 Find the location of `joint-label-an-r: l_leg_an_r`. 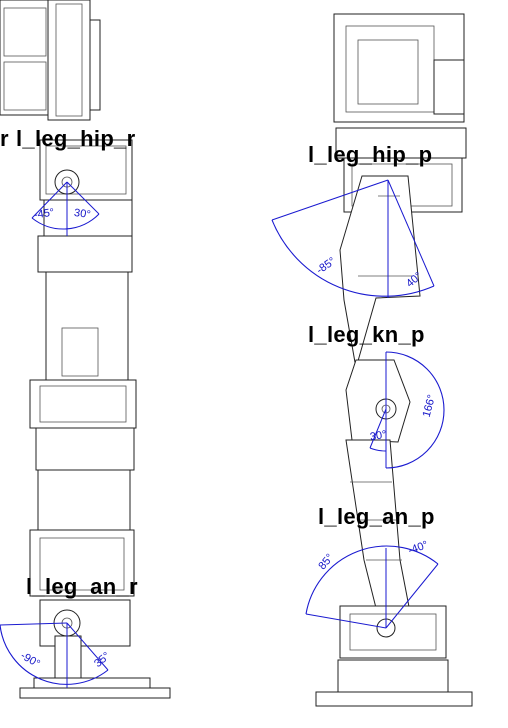

joint-label-an-r: l_leg_an_r is located at coordinates (82, 586).